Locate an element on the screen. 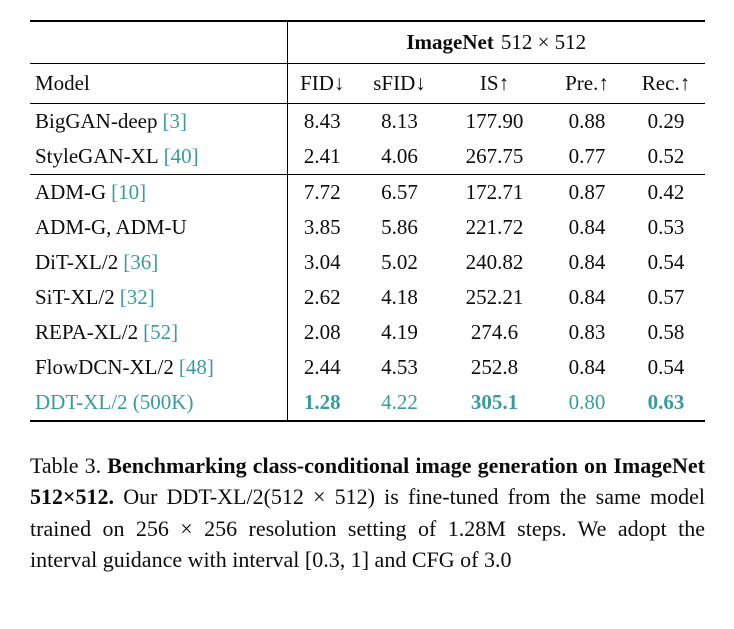  cell-pre: 0.87 is located at coordinates (587, 192).